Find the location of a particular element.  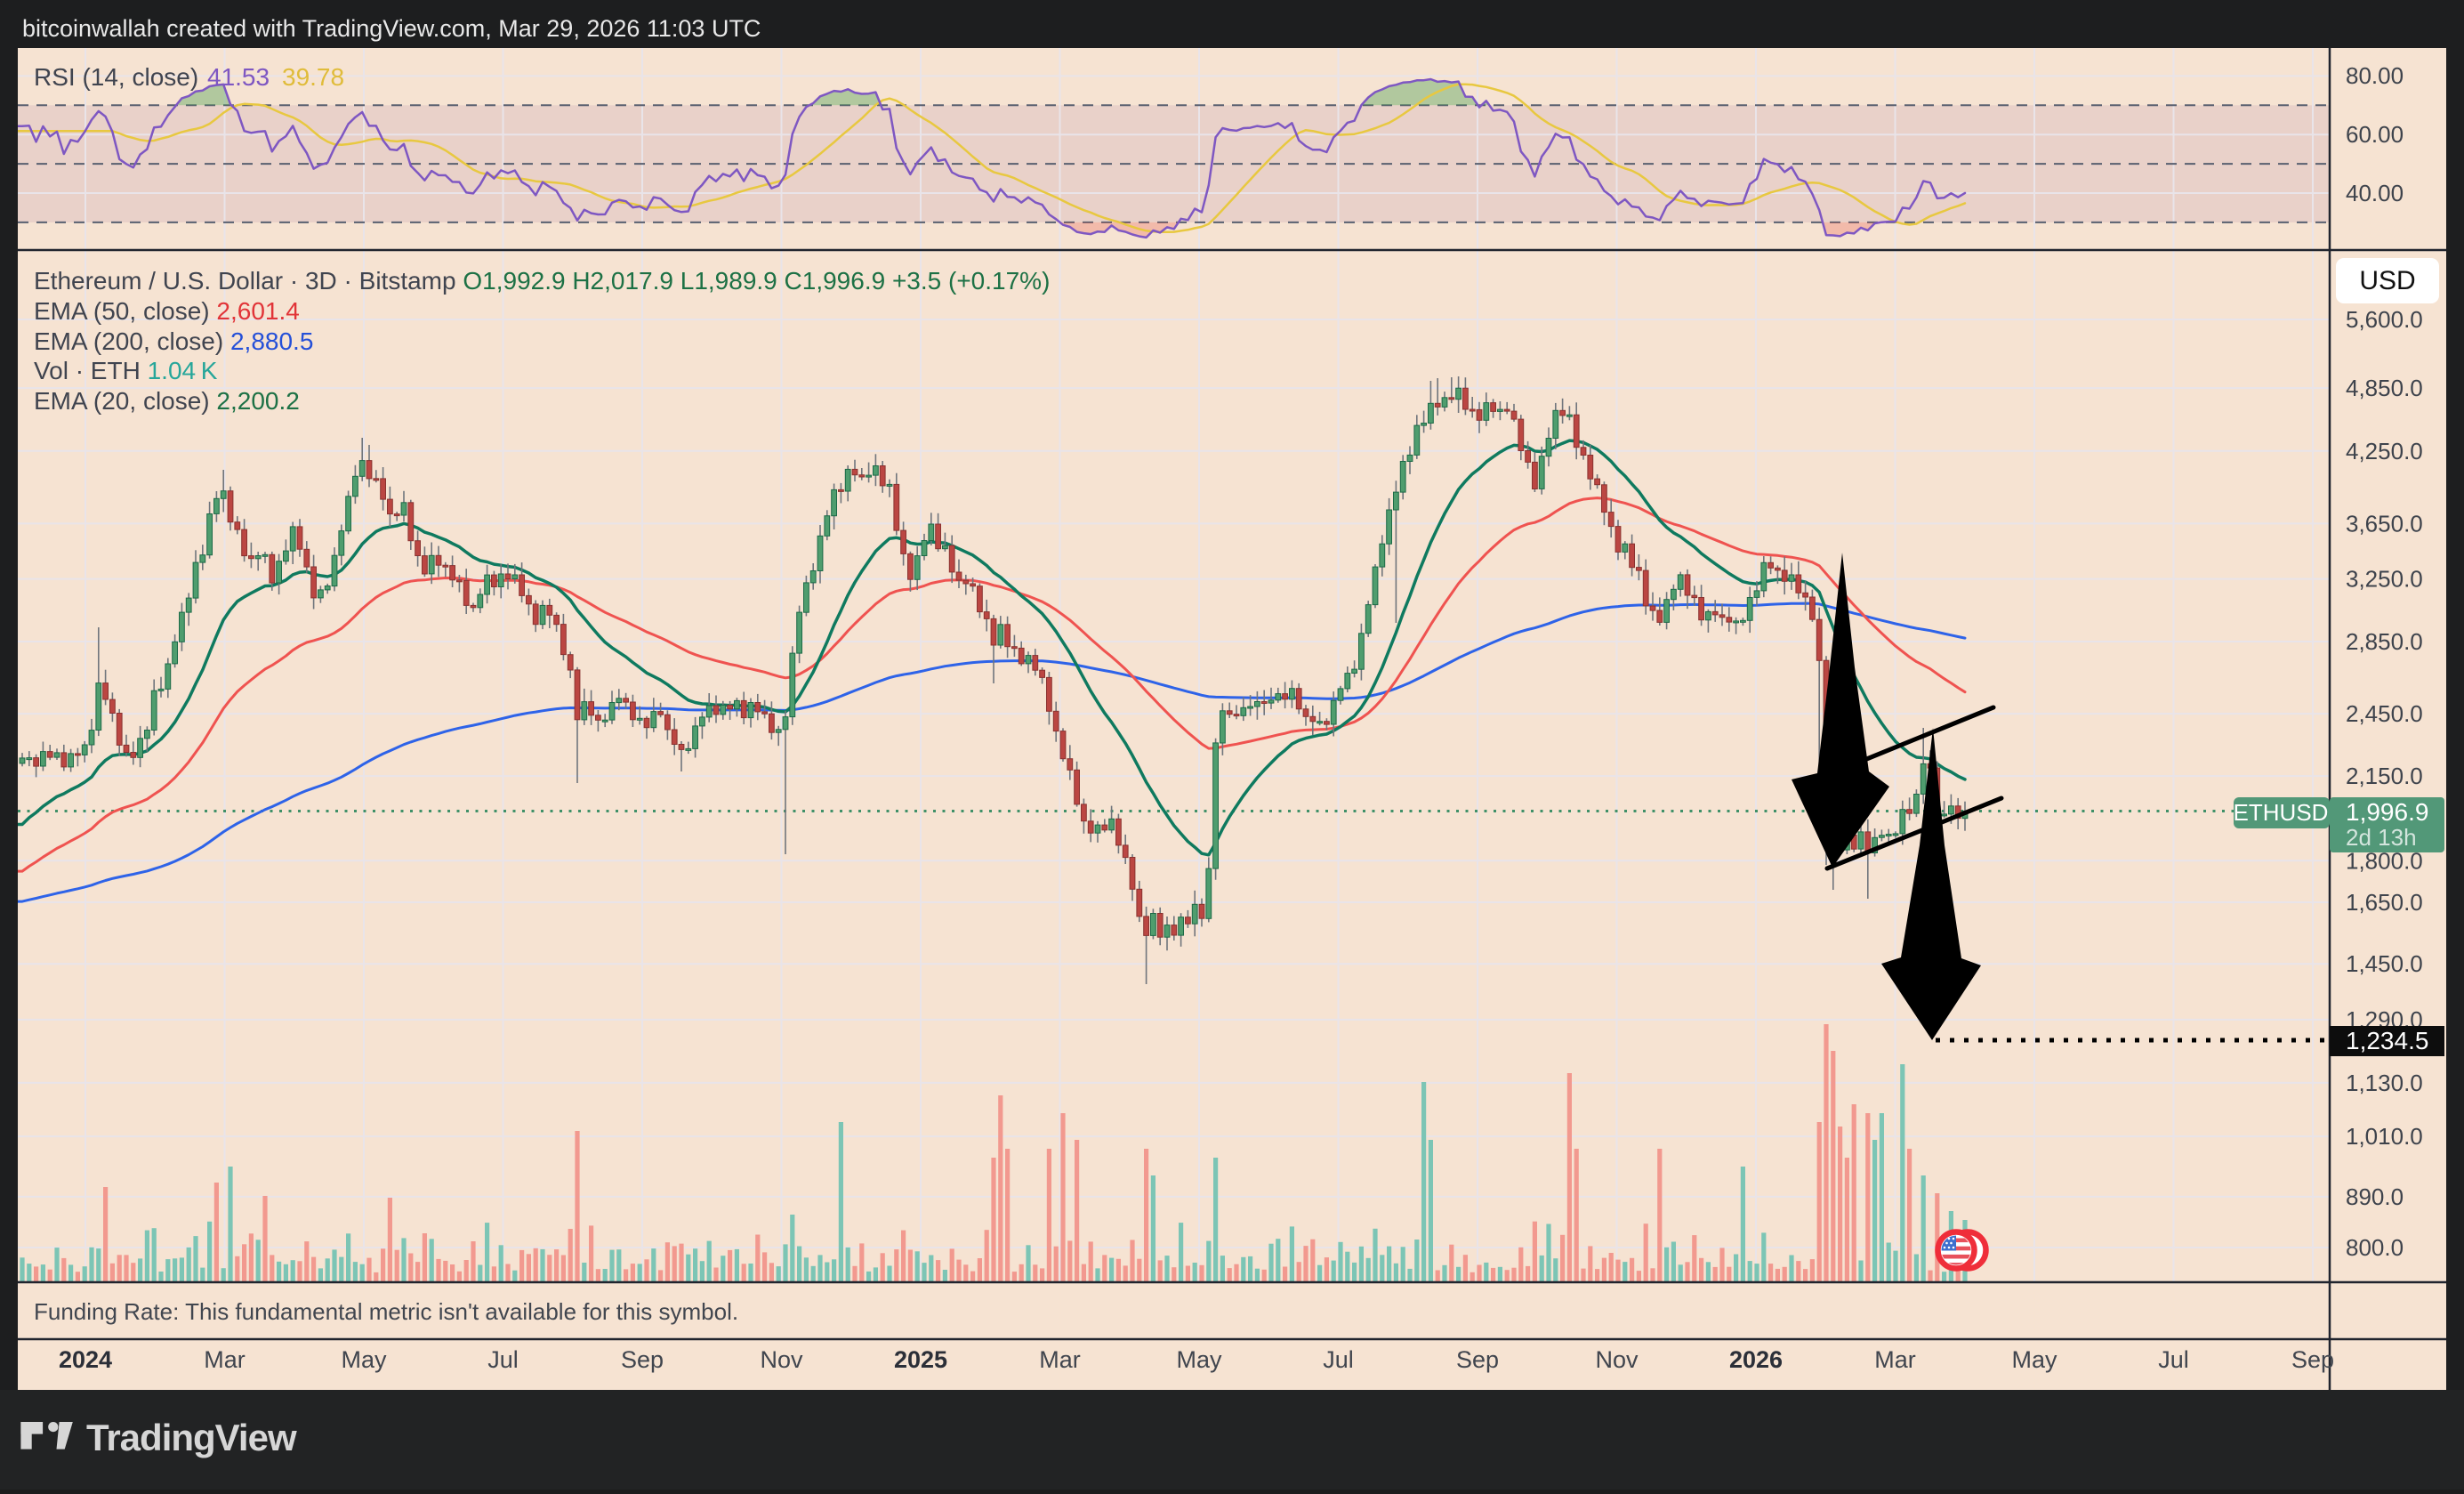

svg-text: 800.0 is located at coordinates (2375, 1247).